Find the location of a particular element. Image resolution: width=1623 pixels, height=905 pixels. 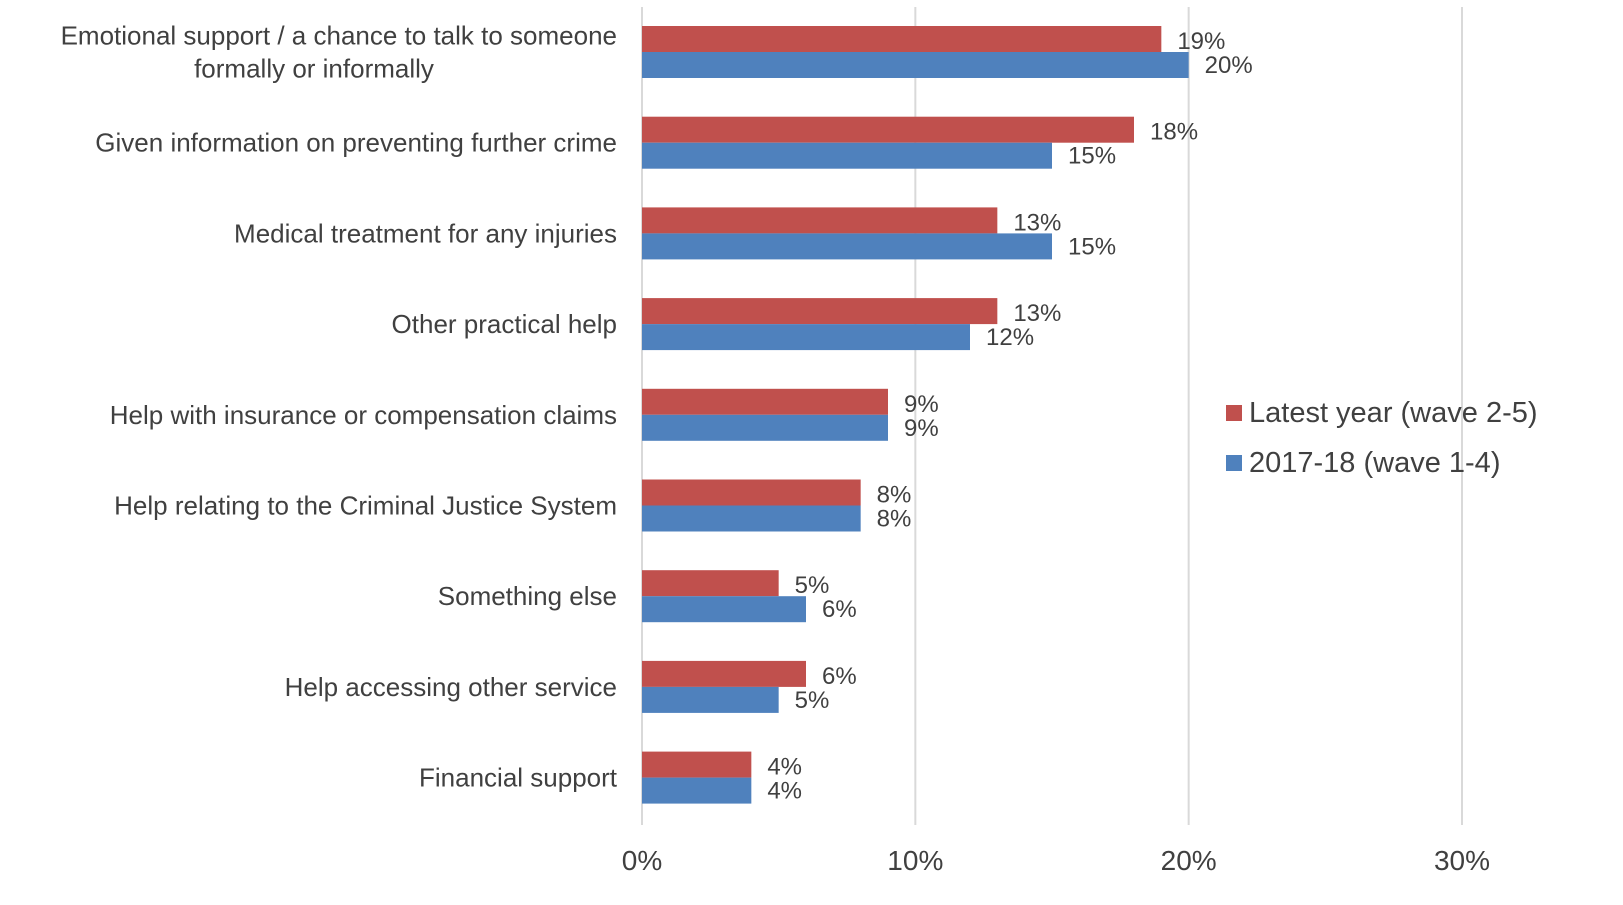

category-label: Medical treatment for any injuries is located at coordinates (425, 233).